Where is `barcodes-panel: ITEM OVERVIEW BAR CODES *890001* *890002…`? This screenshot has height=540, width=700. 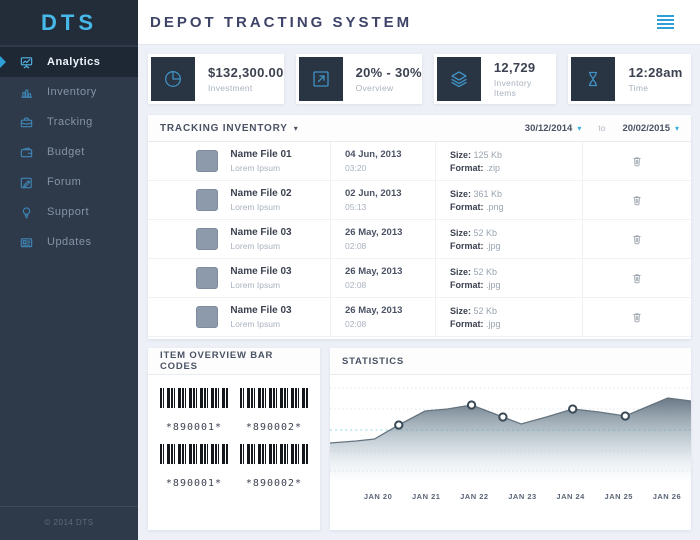
barcodes-panel: ITEM OVERVIEW BAR CODES *890001* *890002… is located at coordinates (234, 439).